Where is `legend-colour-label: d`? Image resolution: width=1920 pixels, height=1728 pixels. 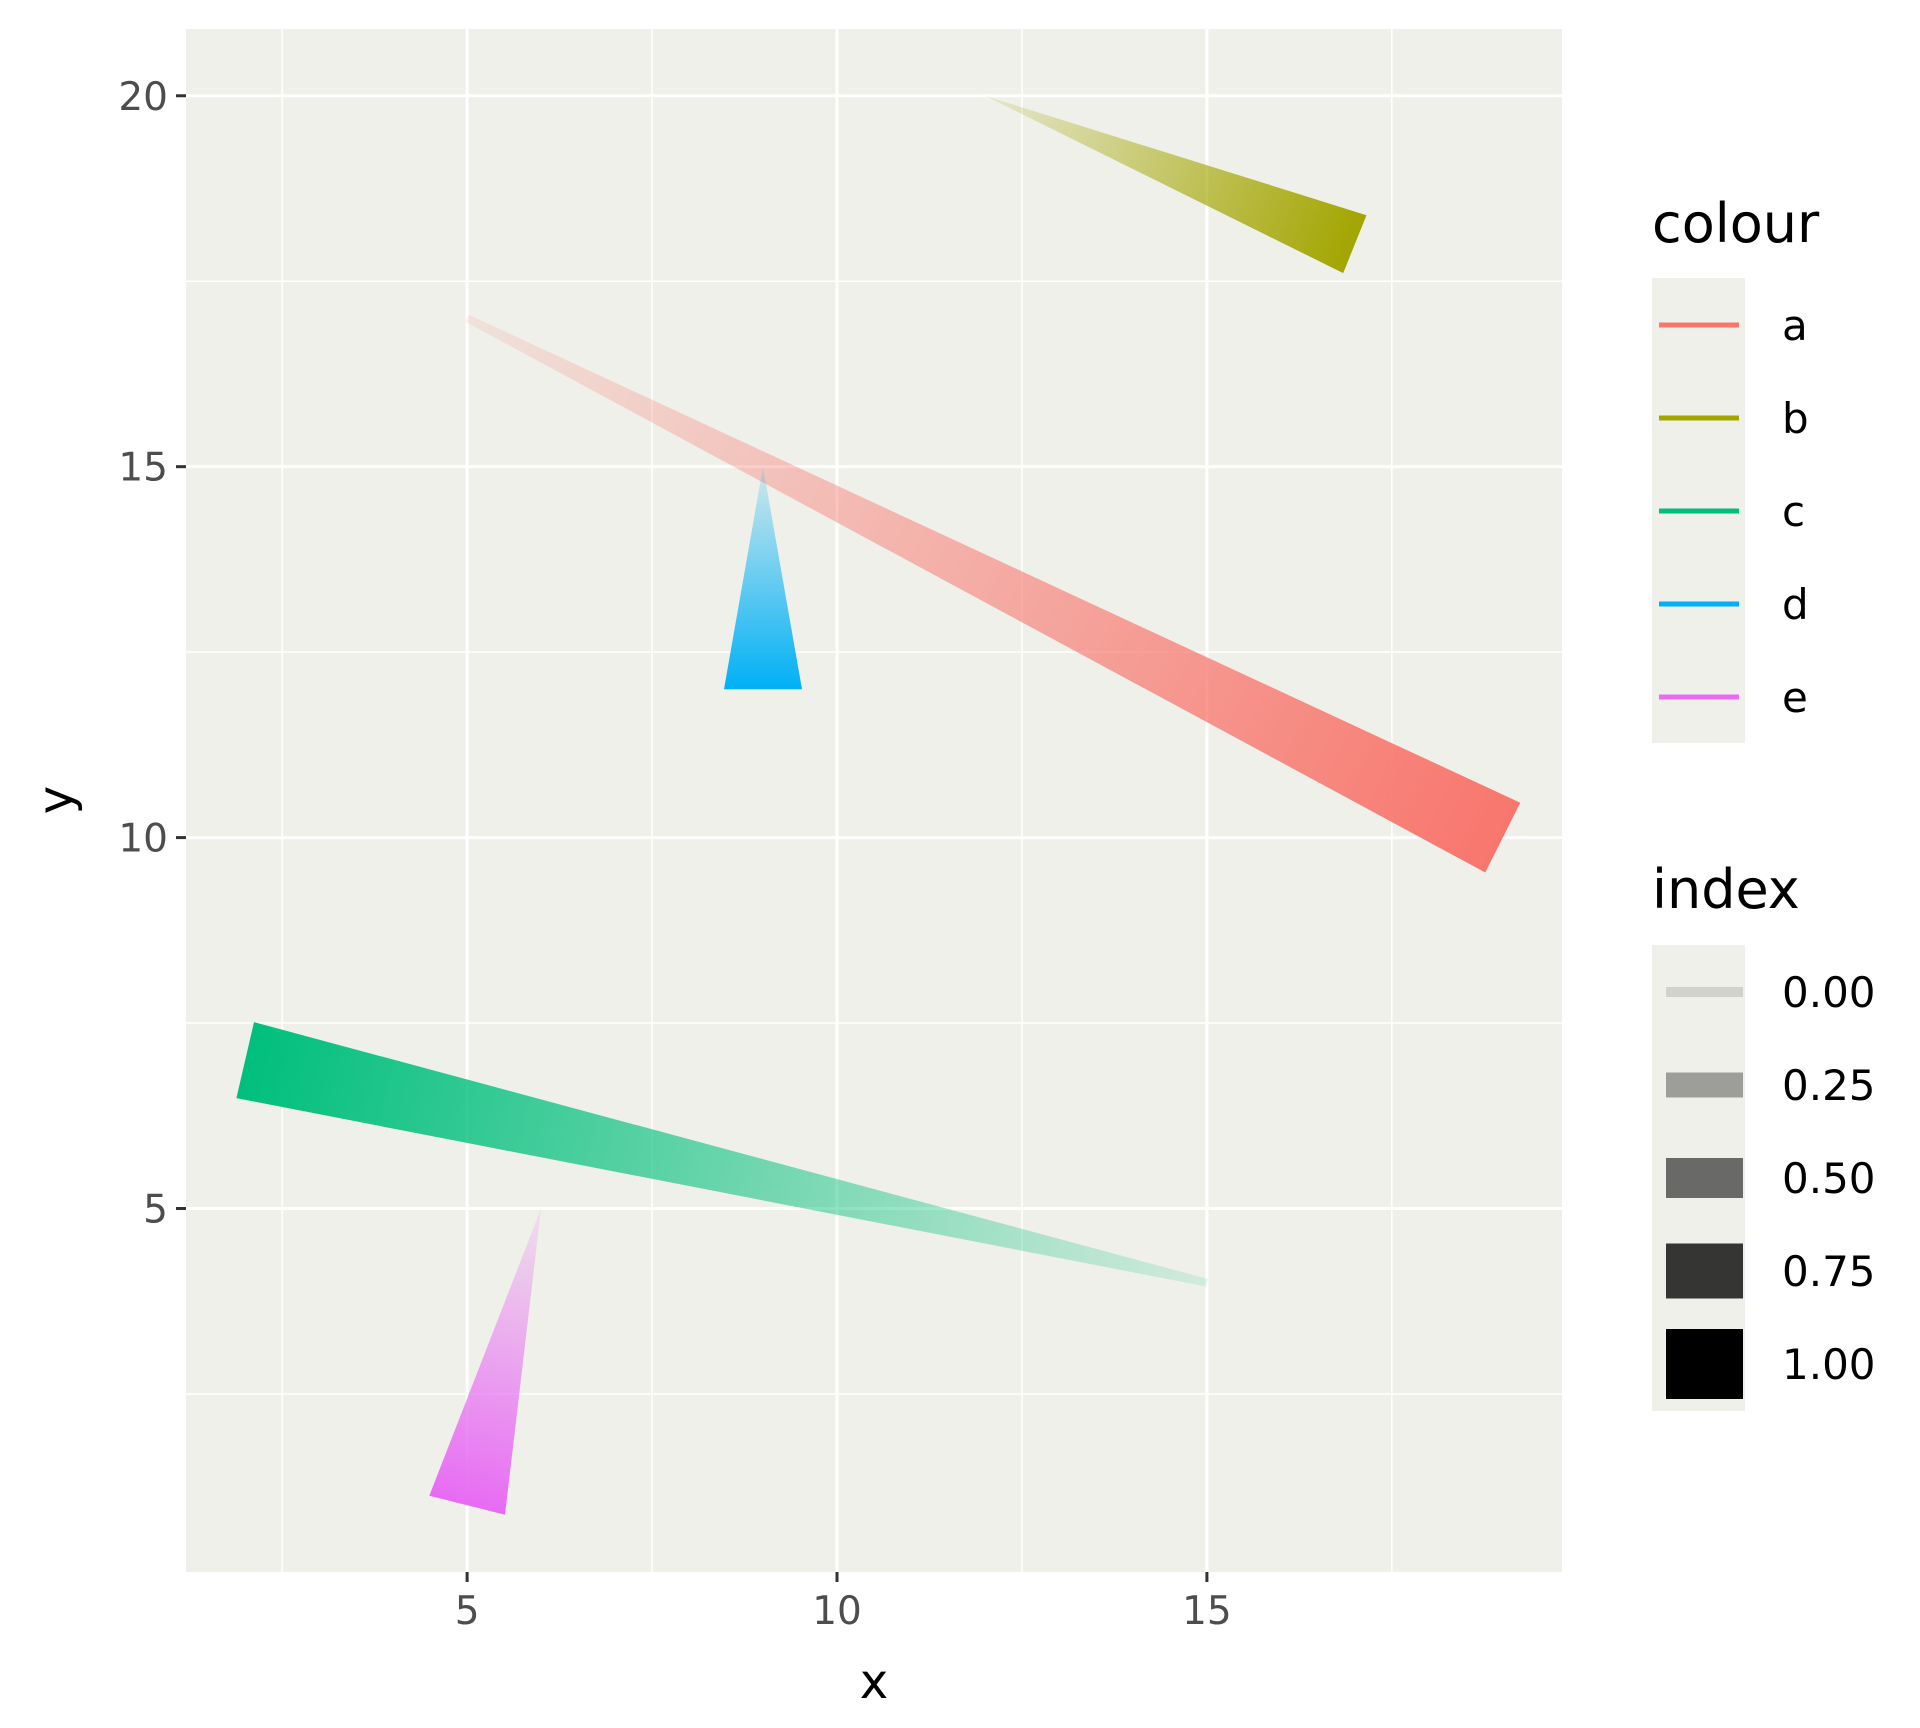
legend-colour-label: d is located at coordinates (1795, 604).